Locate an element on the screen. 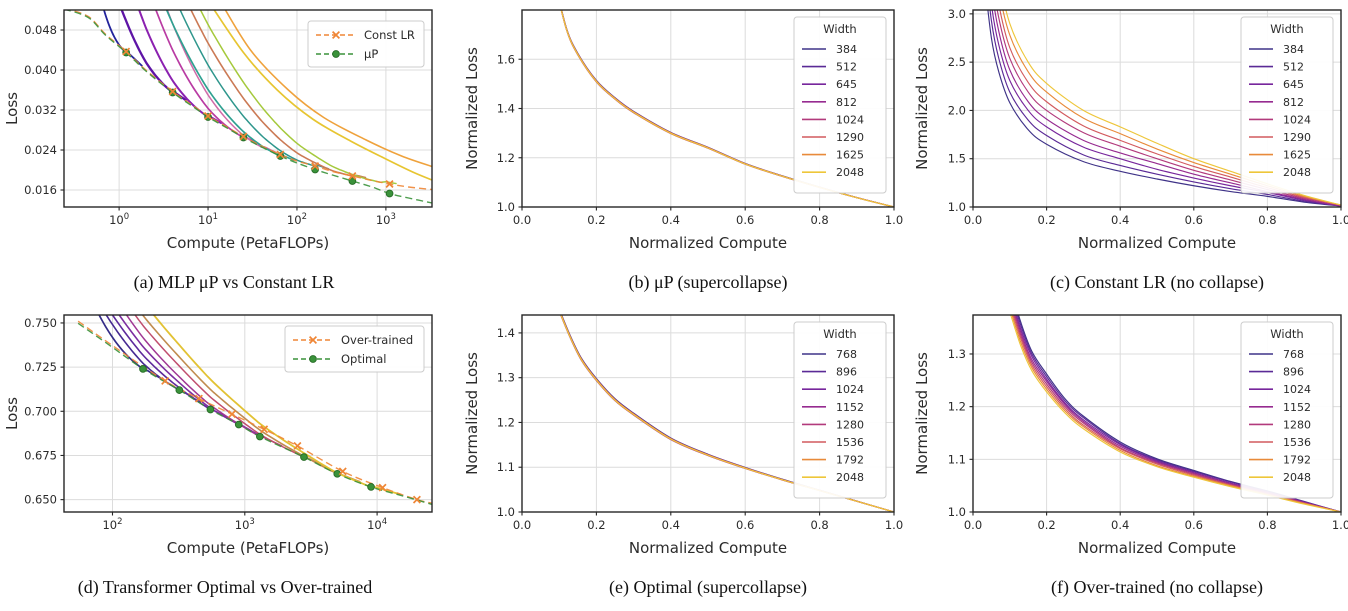 The width and height of the screenshot is (1348, 611). legend: Width 768 896 1024 1152 1280 1536 1792 2048 is located at coordinates (1287, 410).